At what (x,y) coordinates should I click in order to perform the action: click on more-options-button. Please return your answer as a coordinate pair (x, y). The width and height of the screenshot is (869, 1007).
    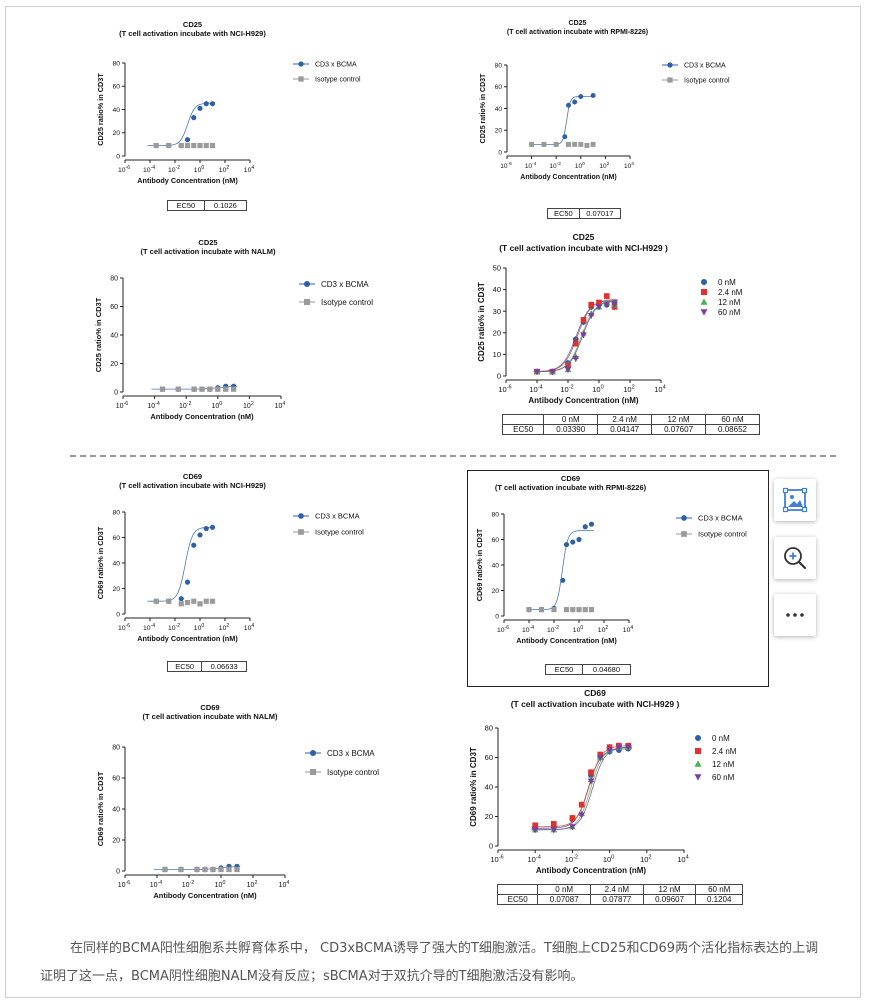
    Looking at the image, I should click on (795, 615).